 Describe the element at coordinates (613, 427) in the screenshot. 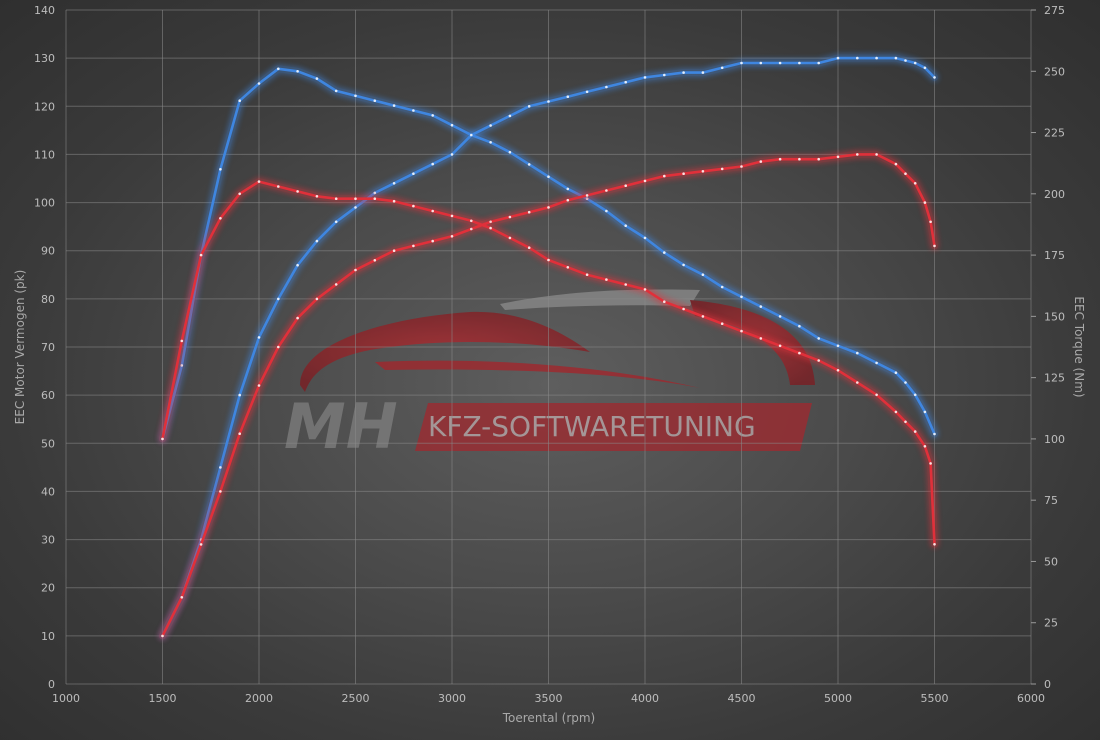

I see `logo-banner` at that location.